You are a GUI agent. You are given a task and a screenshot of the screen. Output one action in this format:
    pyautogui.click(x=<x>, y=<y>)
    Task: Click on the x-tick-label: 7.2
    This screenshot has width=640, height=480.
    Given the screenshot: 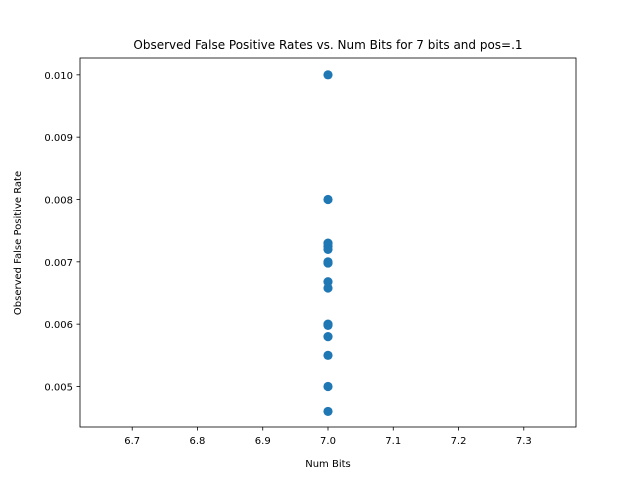 What is the action you would take?
    pyautogui.click(x=459, y=441)
    